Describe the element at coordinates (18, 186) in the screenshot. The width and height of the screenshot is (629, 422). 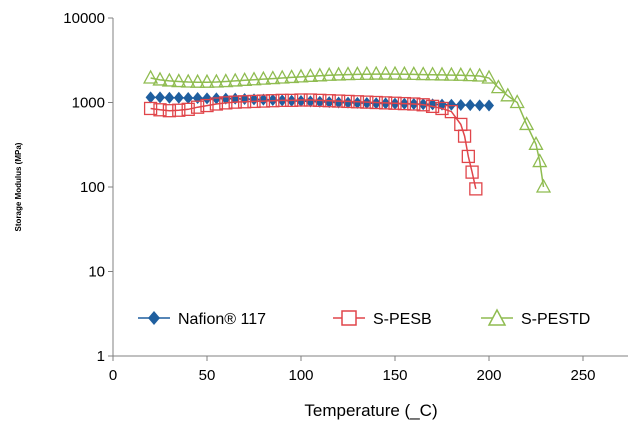
I see `y-axis-title: Storage Modulus (MPa)` at that location.